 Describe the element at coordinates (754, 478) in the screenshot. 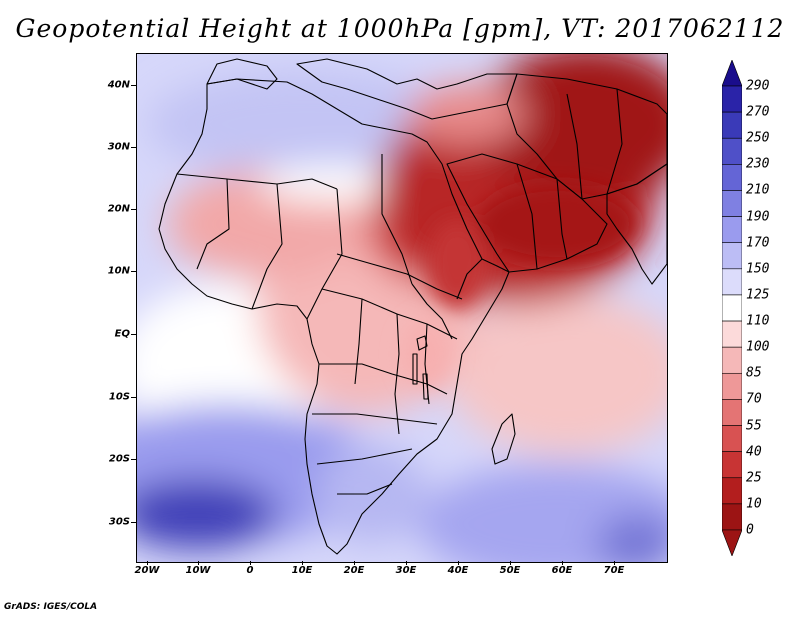

I see `colorbar-label: 25` at that location.